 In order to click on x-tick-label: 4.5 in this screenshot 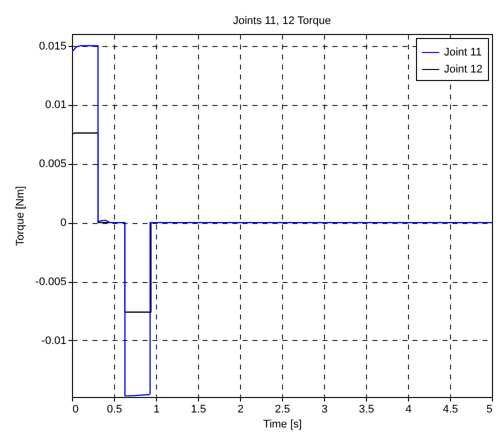, I will do `click(450, 410)`.